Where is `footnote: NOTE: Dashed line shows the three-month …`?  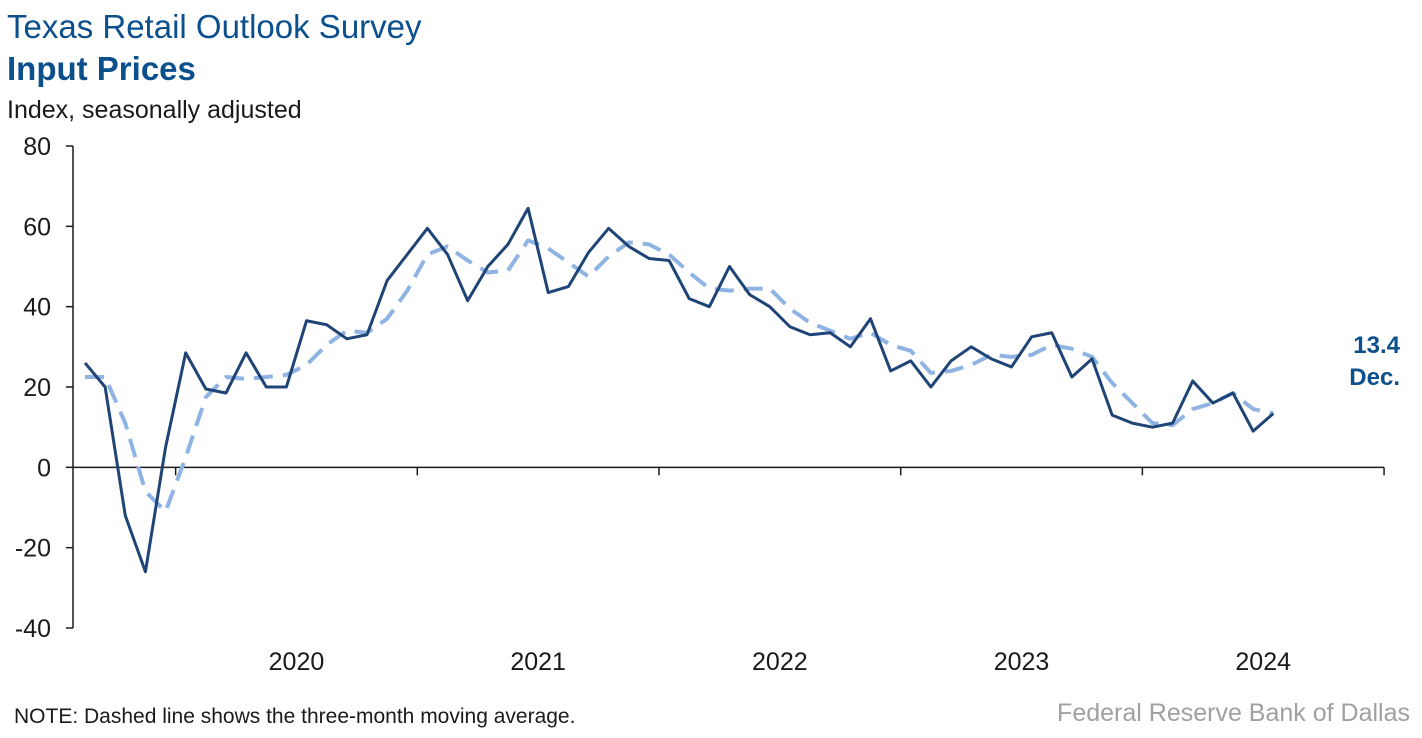 footnote: NOTE: Dashed line shows the three-month … is located at coordinates (295, 716).